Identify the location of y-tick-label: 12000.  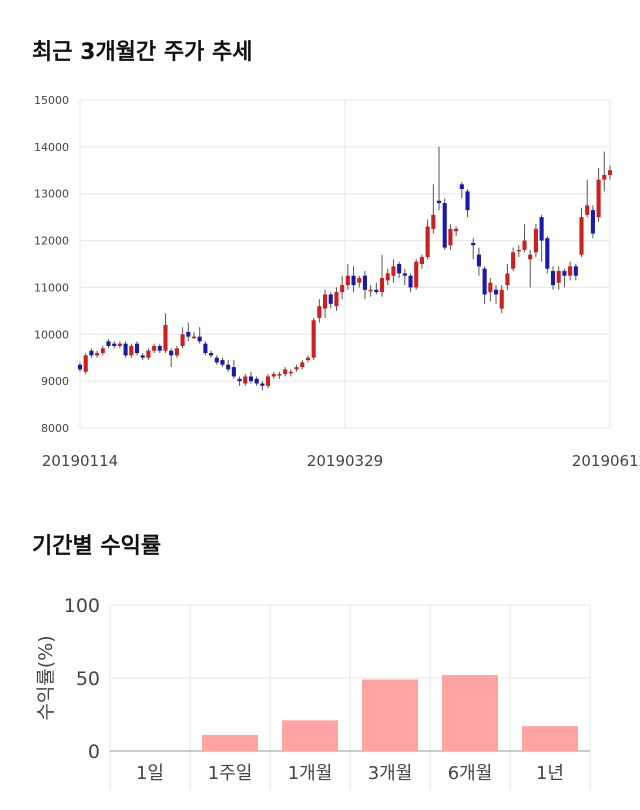
(51, 241).